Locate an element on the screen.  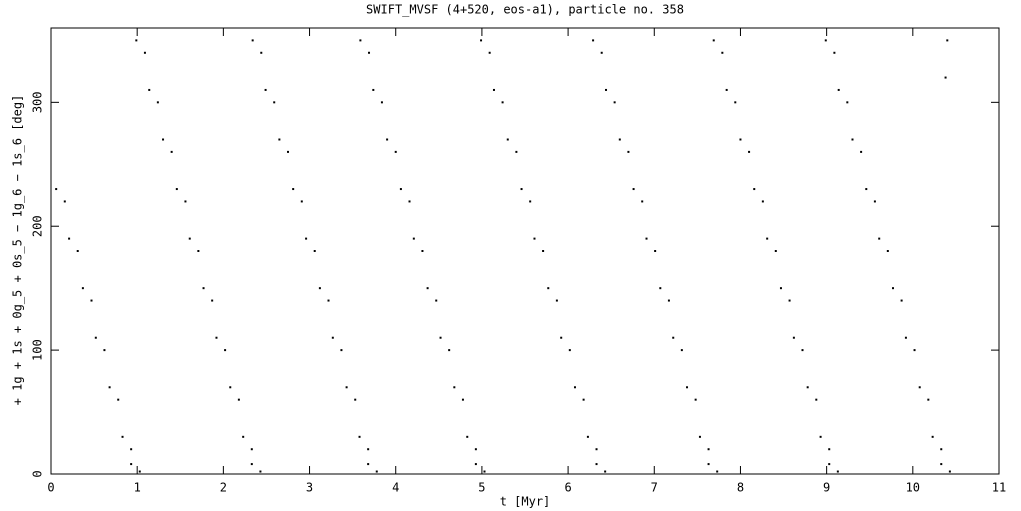
y-tick-label: 0 is located at coordinates (38, 473).